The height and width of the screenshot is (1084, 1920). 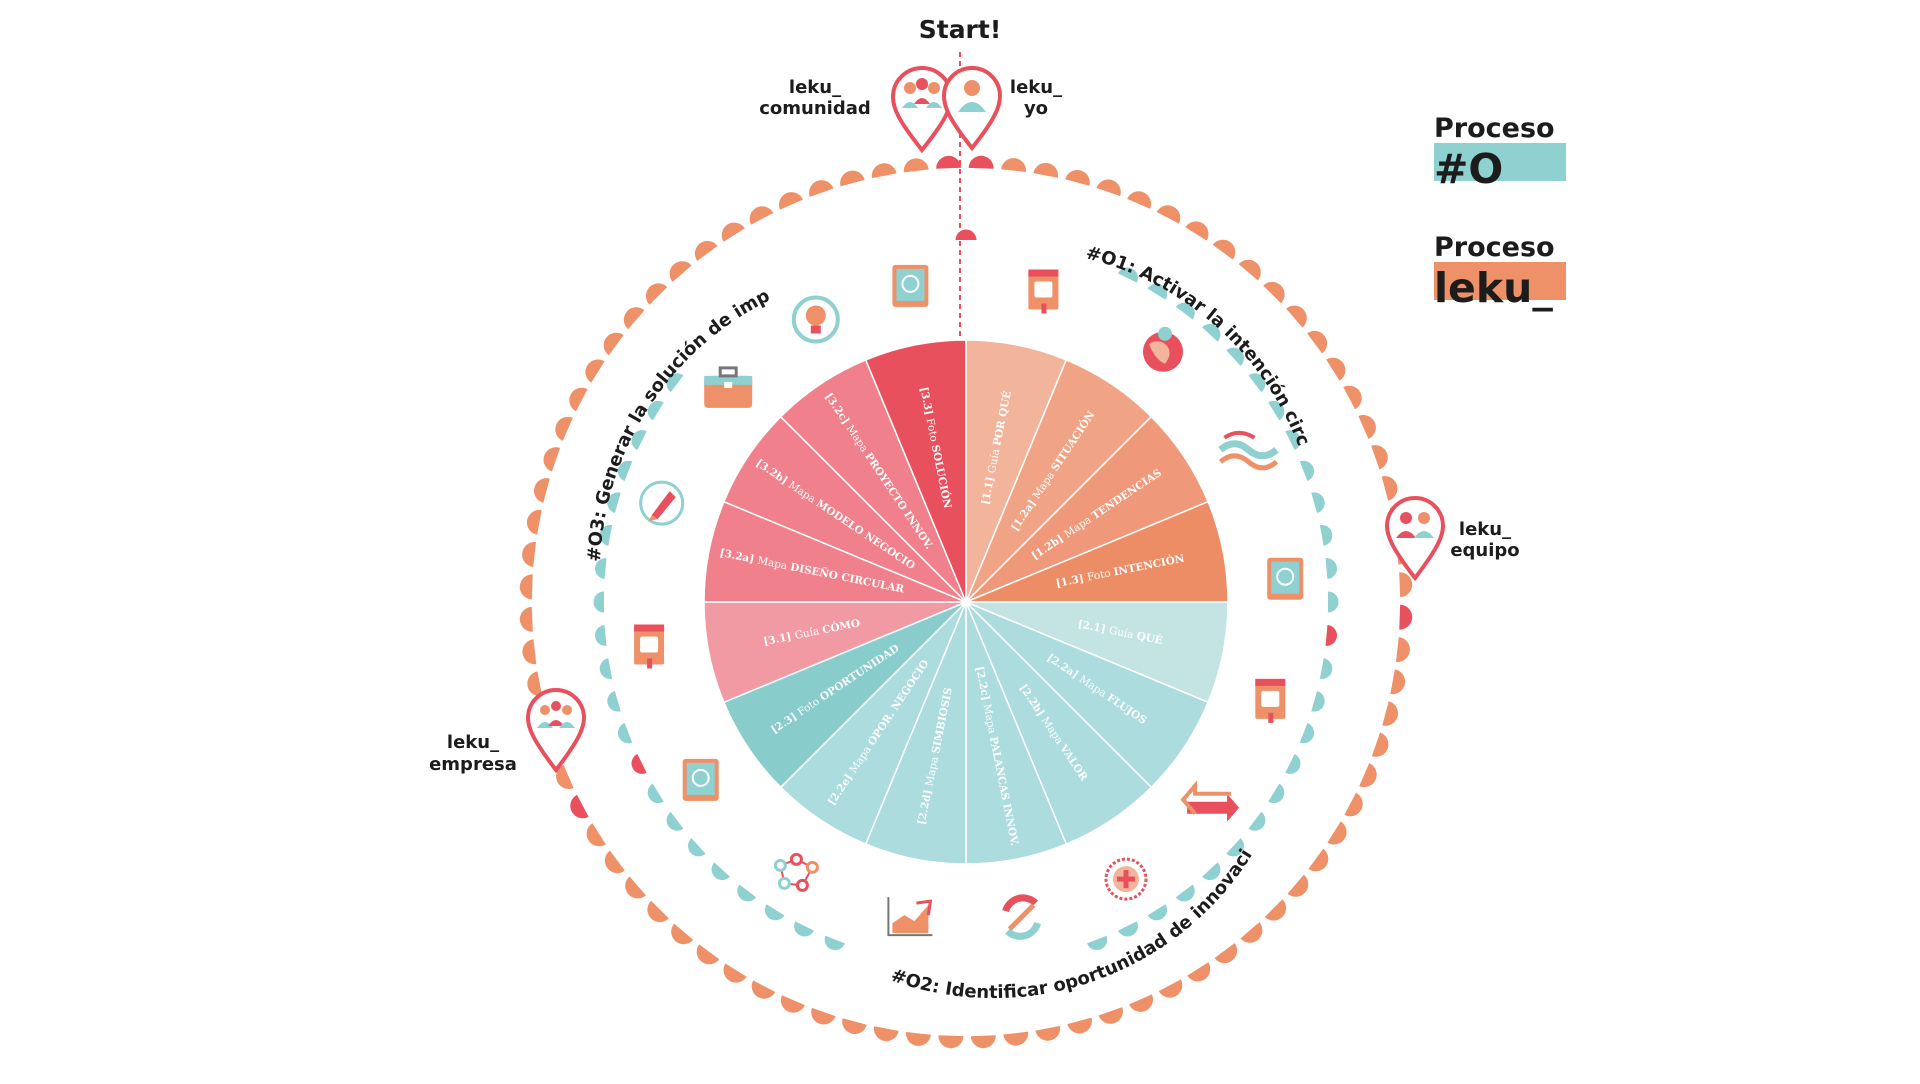 I want to click on briefcase-icon, so click(x=728, y=387).